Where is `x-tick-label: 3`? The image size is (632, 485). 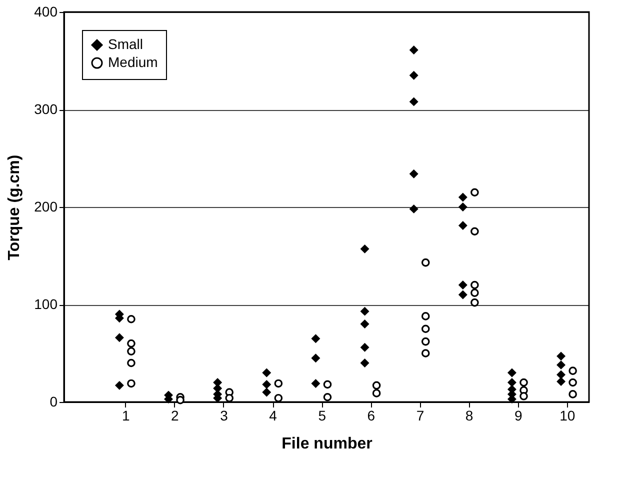 x-tick-label: 3 is located at coordinates (224, 416).